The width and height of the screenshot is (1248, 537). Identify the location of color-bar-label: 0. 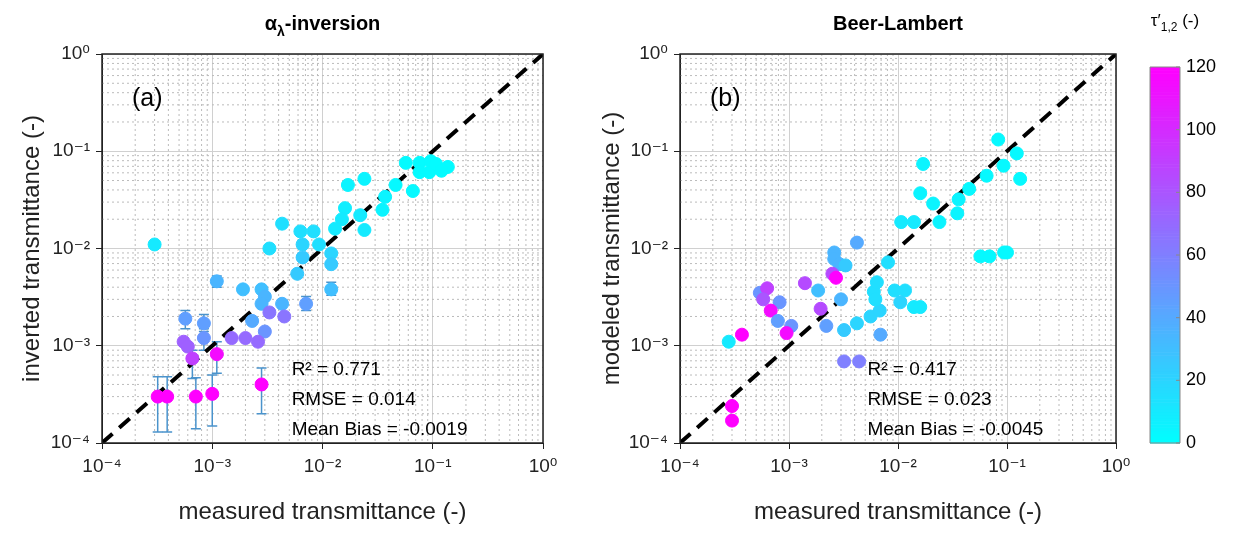
(1191, 441).